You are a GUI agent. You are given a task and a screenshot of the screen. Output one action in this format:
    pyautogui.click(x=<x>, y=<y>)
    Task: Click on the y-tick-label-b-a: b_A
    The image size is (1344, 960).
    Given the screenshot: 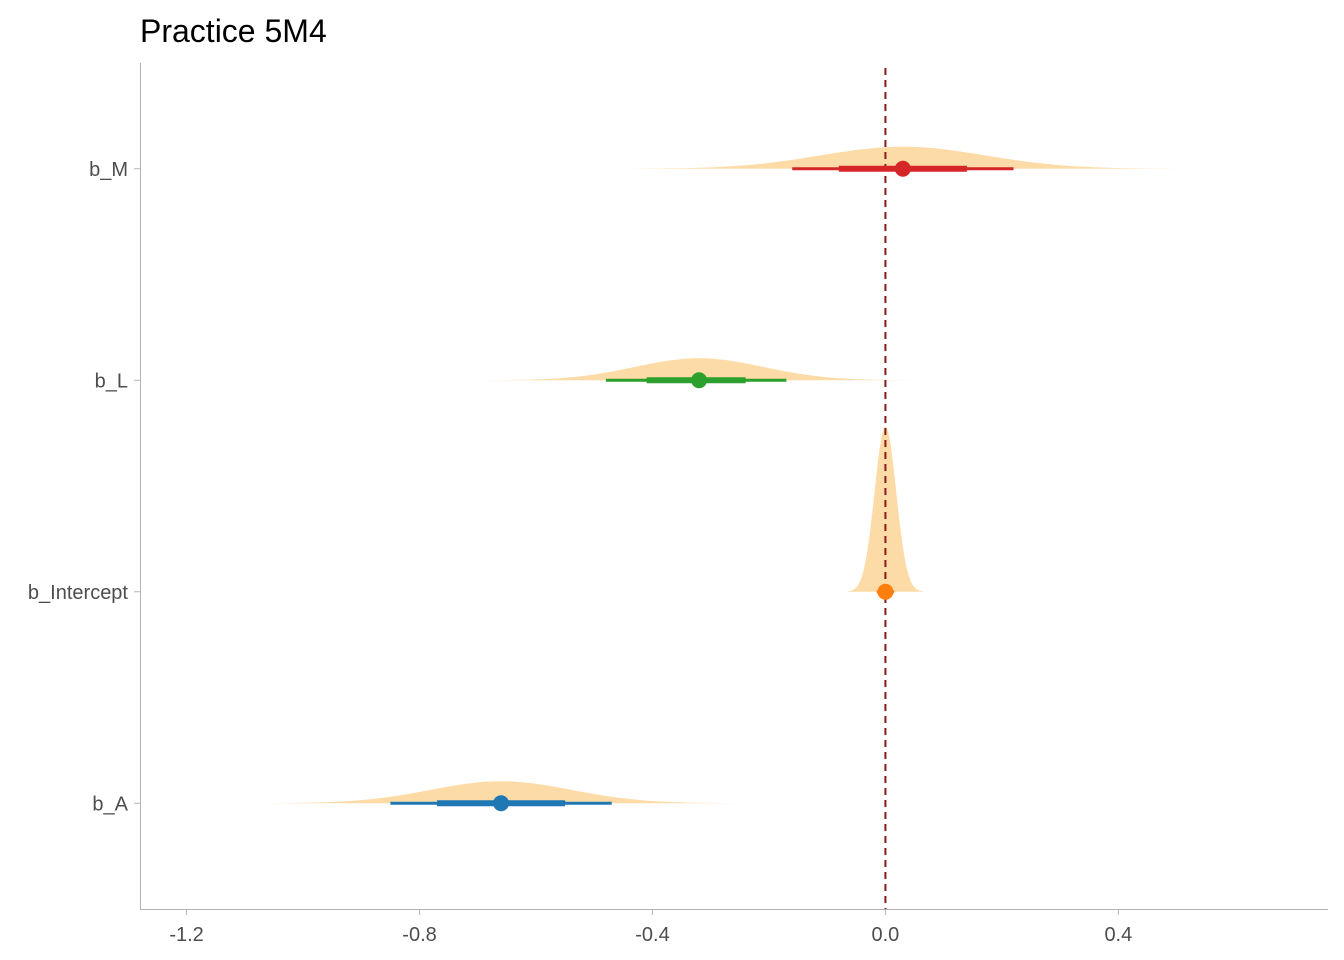 What is the action you would take?
    pyautogui.click(x=110, y=804)
    